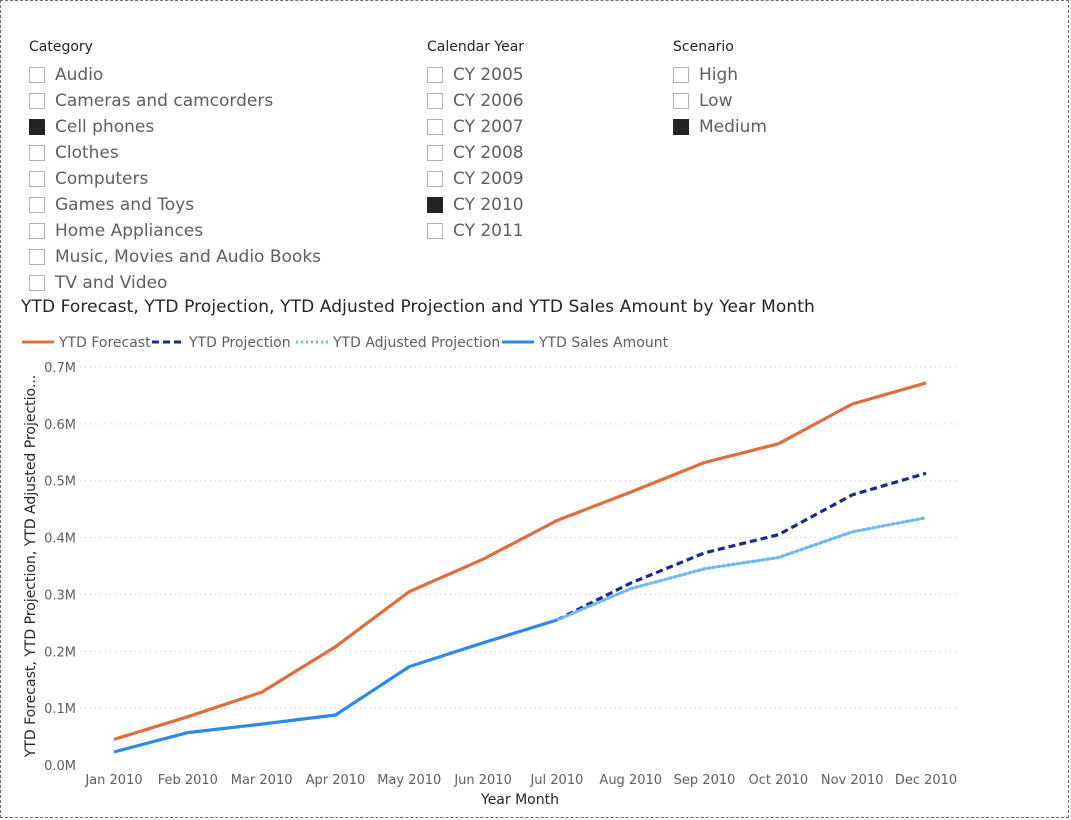 Image resolution: width=1071 pixels, height=820 pixels. I want to click on category-item-label: Cell phones, so click(105, 127).